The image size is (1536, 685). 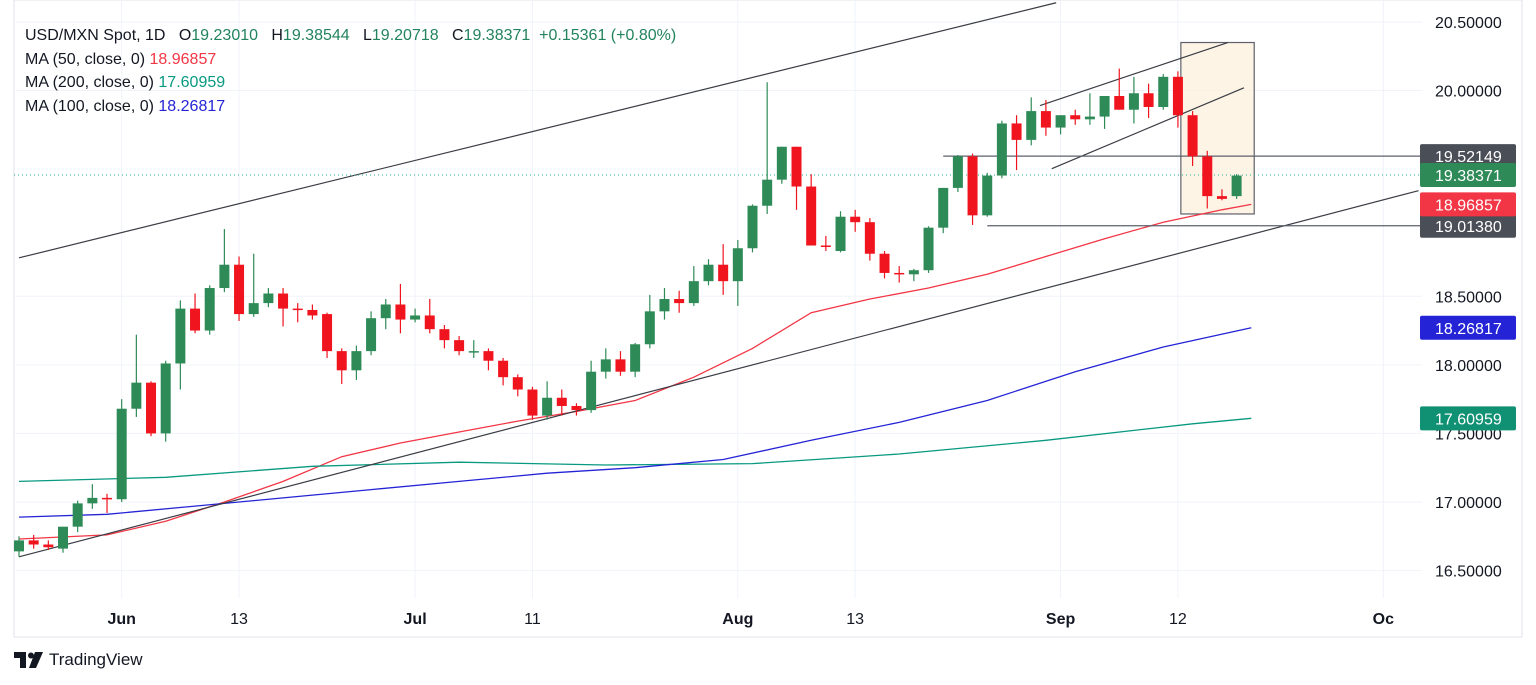 I want to click on ma-tag-2-bg, so click(x=1468, y=327).